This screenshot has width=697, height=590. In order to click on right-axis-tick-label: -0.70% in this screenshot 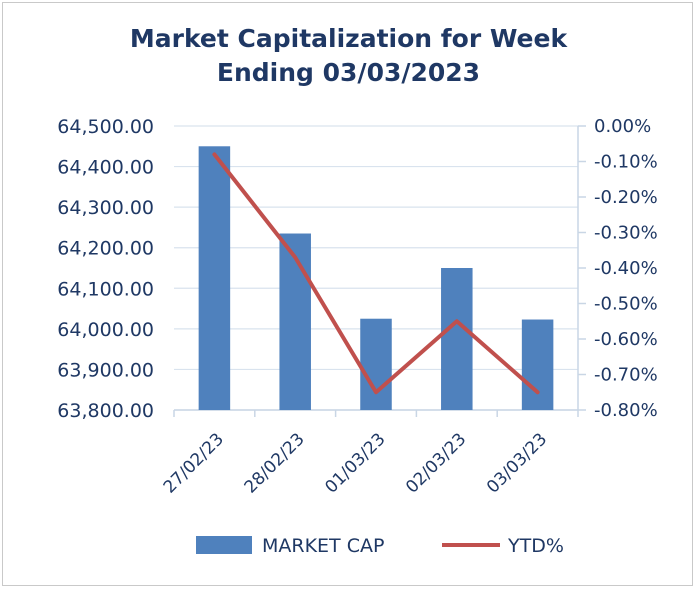, I will do `click(626, 375)`.